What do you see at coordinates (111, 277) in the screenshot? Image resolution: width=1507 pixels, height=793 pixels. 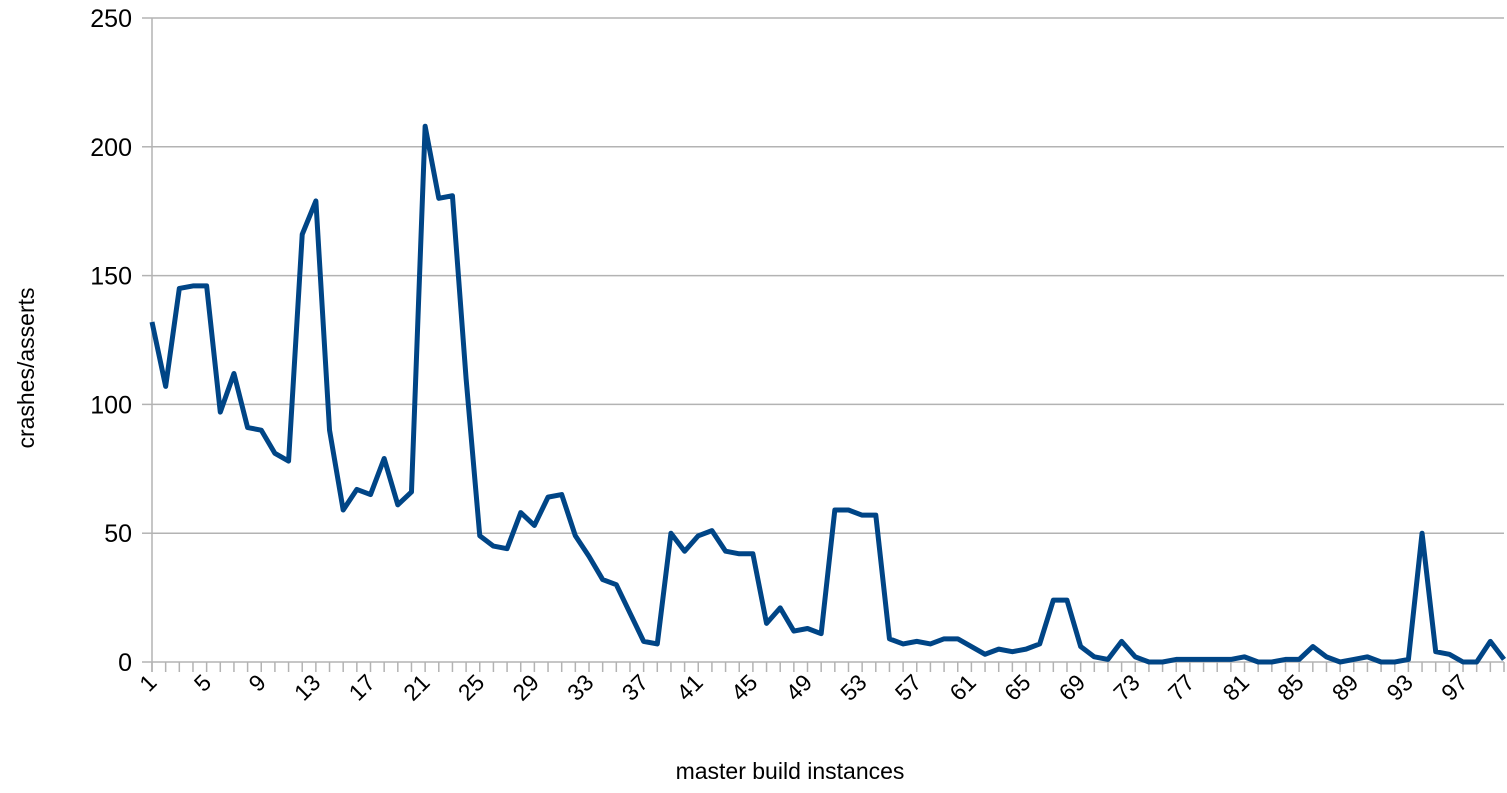 I see `y-tick-label: 150` at bounding box center [111, 277].